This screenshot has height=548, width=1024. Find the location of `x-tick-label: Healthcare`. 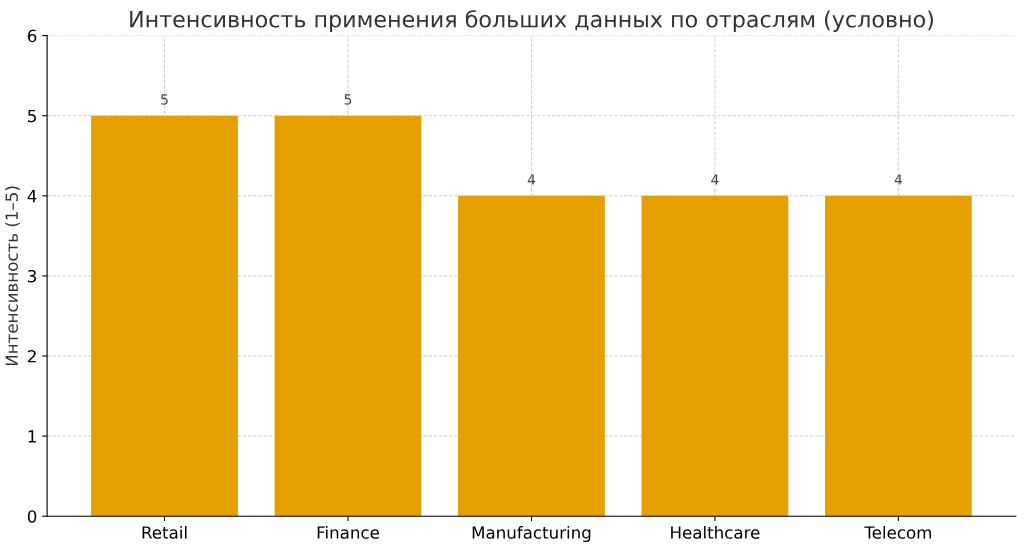

x-tick-label: Healthcare is located at coordinates (715, 532).